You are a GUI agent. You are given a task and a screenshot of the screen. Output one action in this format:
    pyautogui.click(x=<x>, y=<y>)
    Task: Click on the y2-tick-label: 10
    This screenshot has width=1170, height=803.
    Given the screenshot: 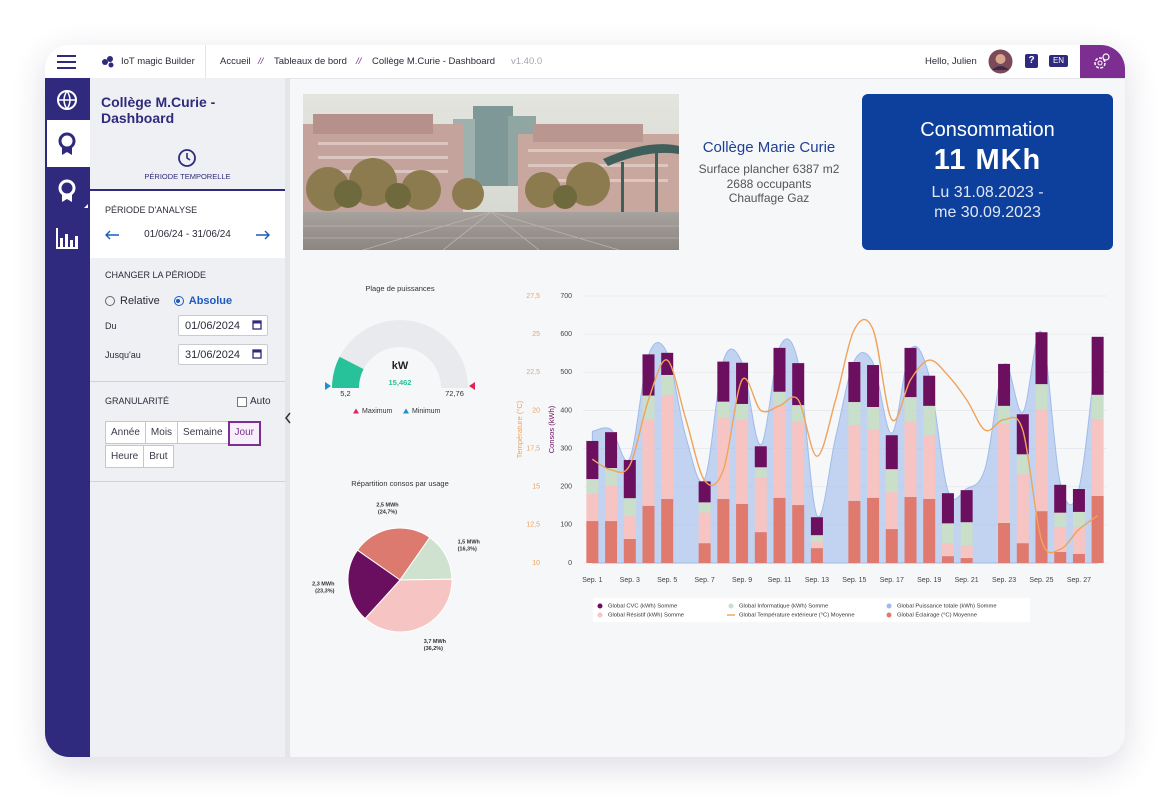 What is the action you would take?
    pyautogui.click(x=536, y=563)
    